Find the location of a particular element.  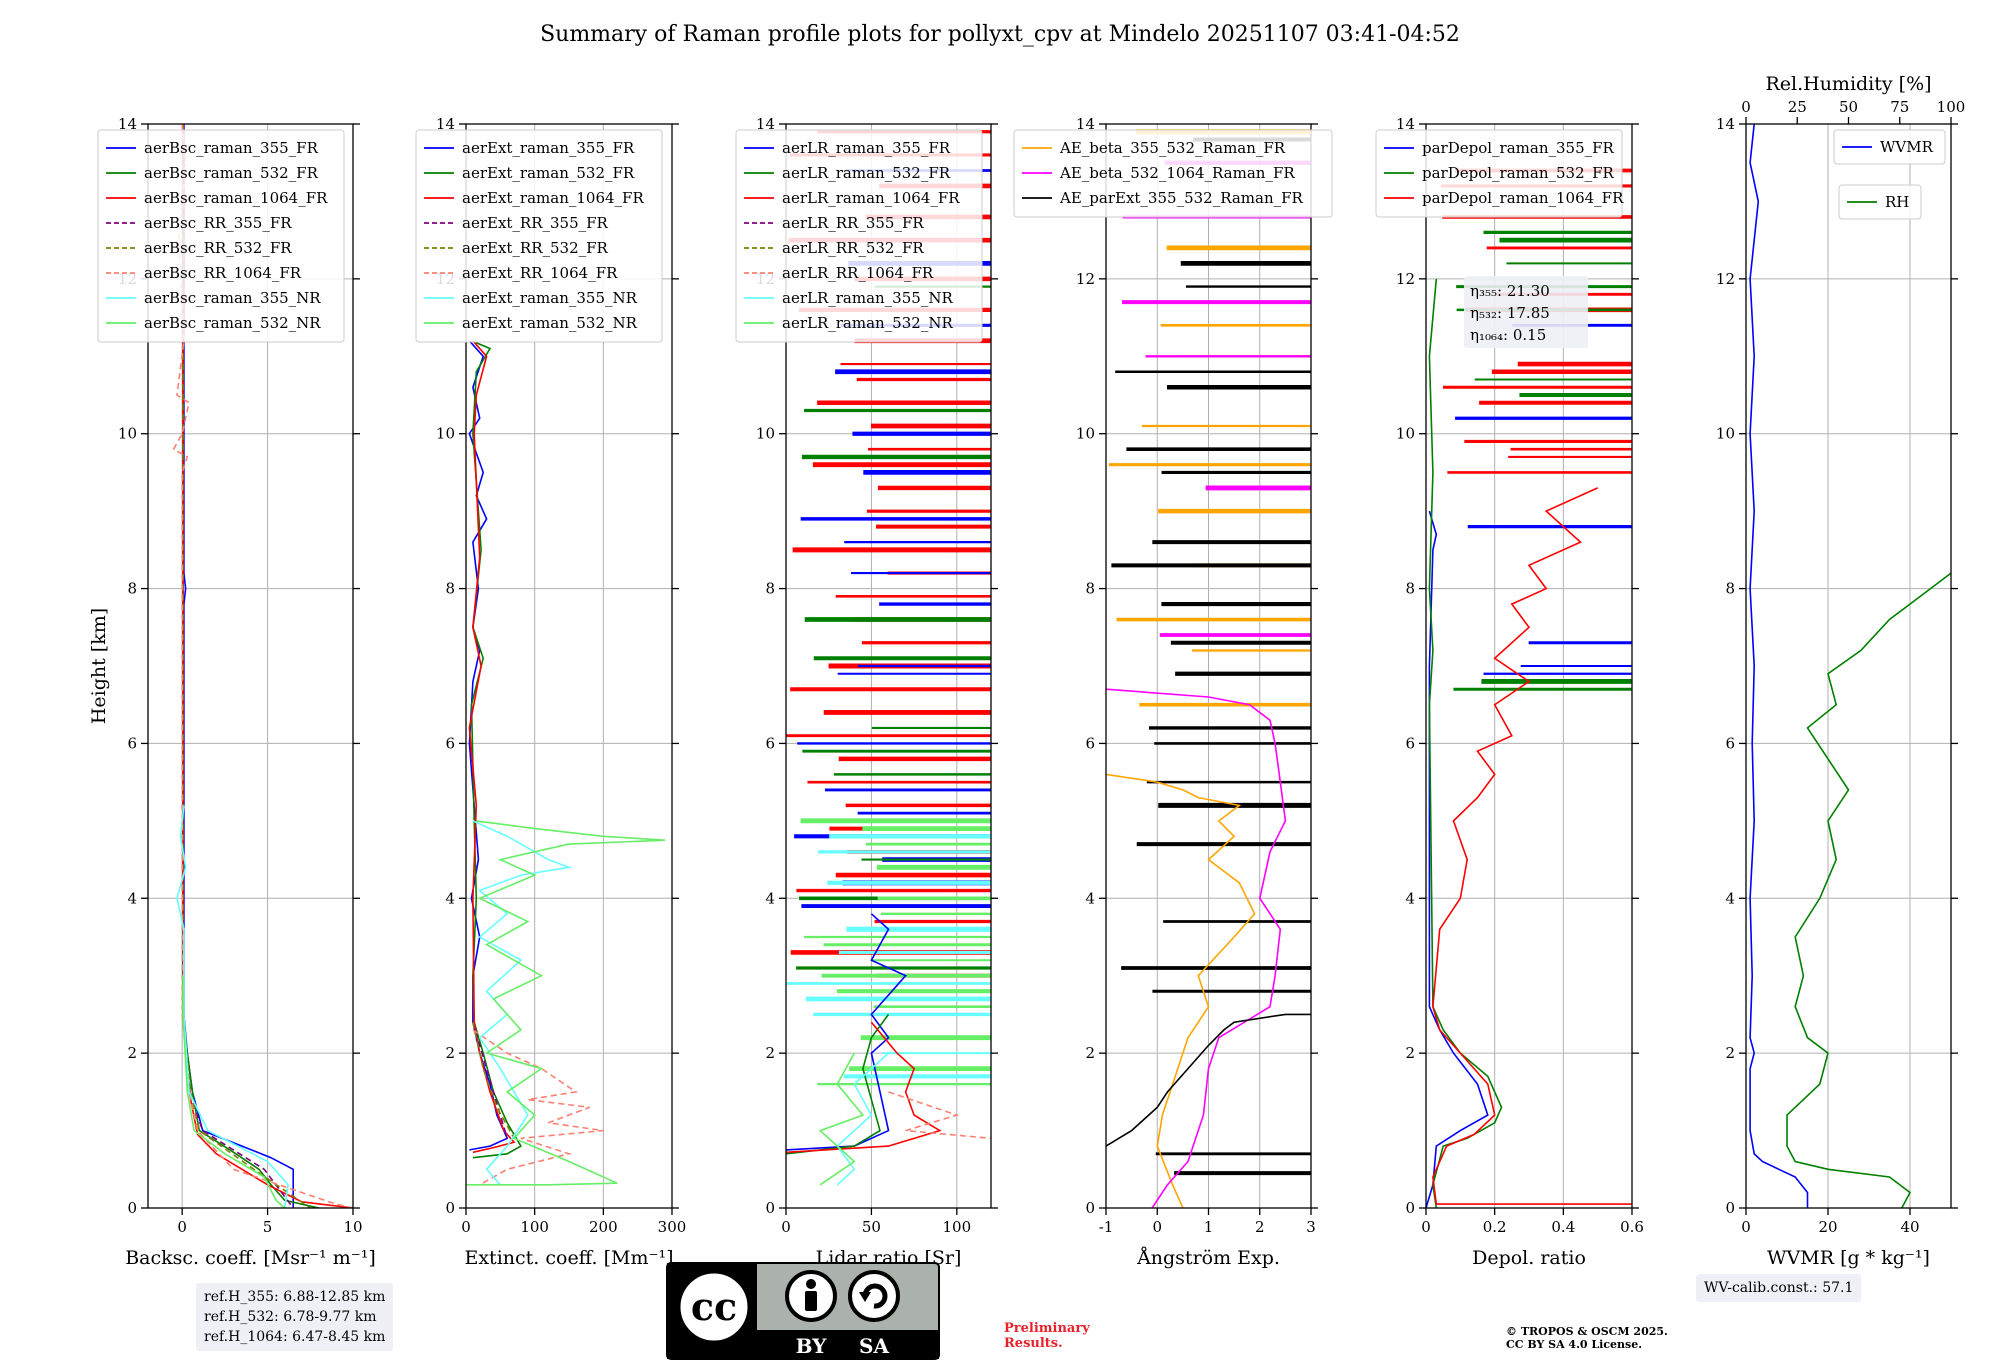

legend-label-aerExt_raman_532_NR: aerExt_raman_532_NR is located at coordinates (550, 323).